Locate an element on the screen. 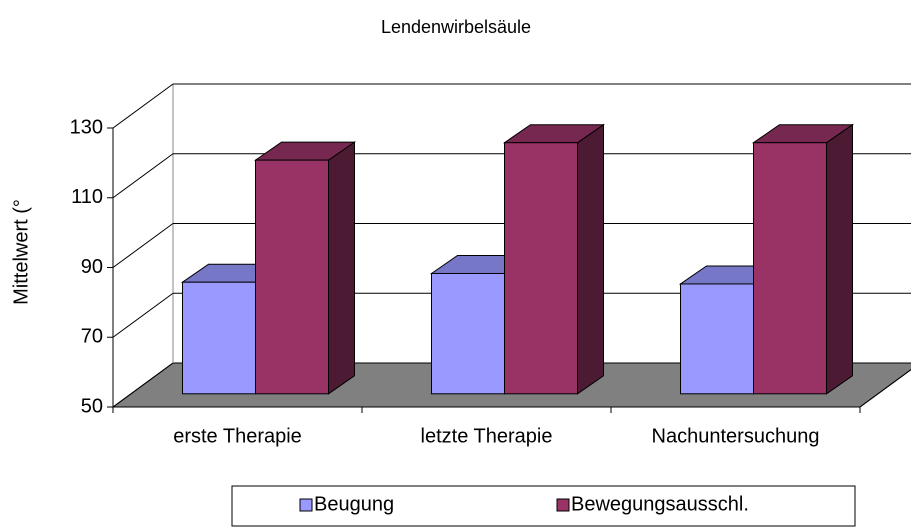 Image resolution: width=911 pixels, height=527 pixels. x-tick-label: letzte Therapie is located at coordinates (487, 436).